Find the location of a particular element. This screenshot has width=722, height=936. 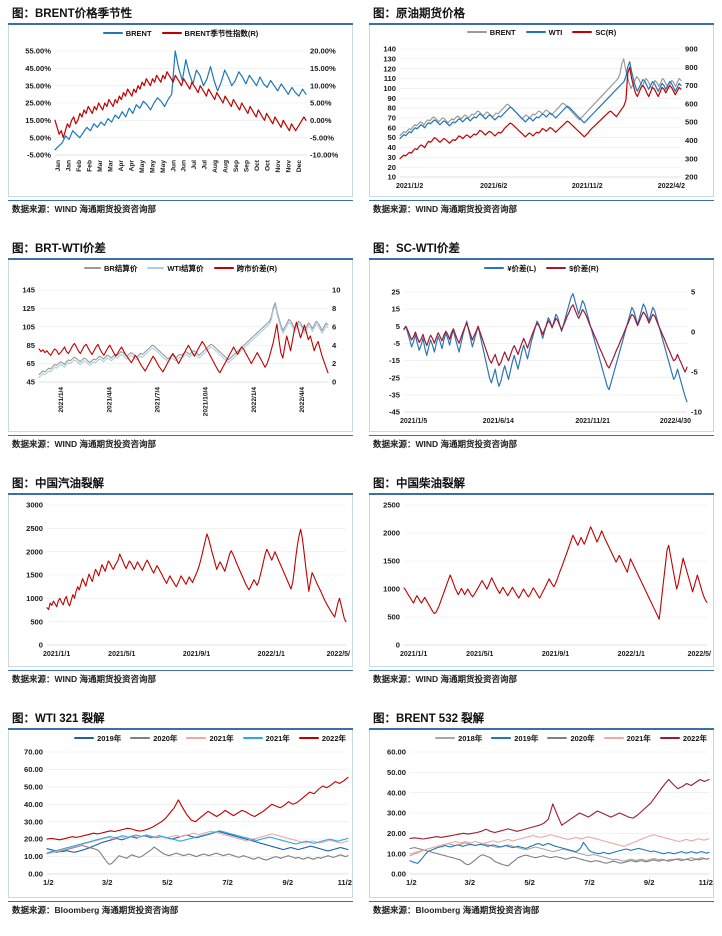

panel-title: 图：BRENT价格季节性 is located at coordinates (72, 14).